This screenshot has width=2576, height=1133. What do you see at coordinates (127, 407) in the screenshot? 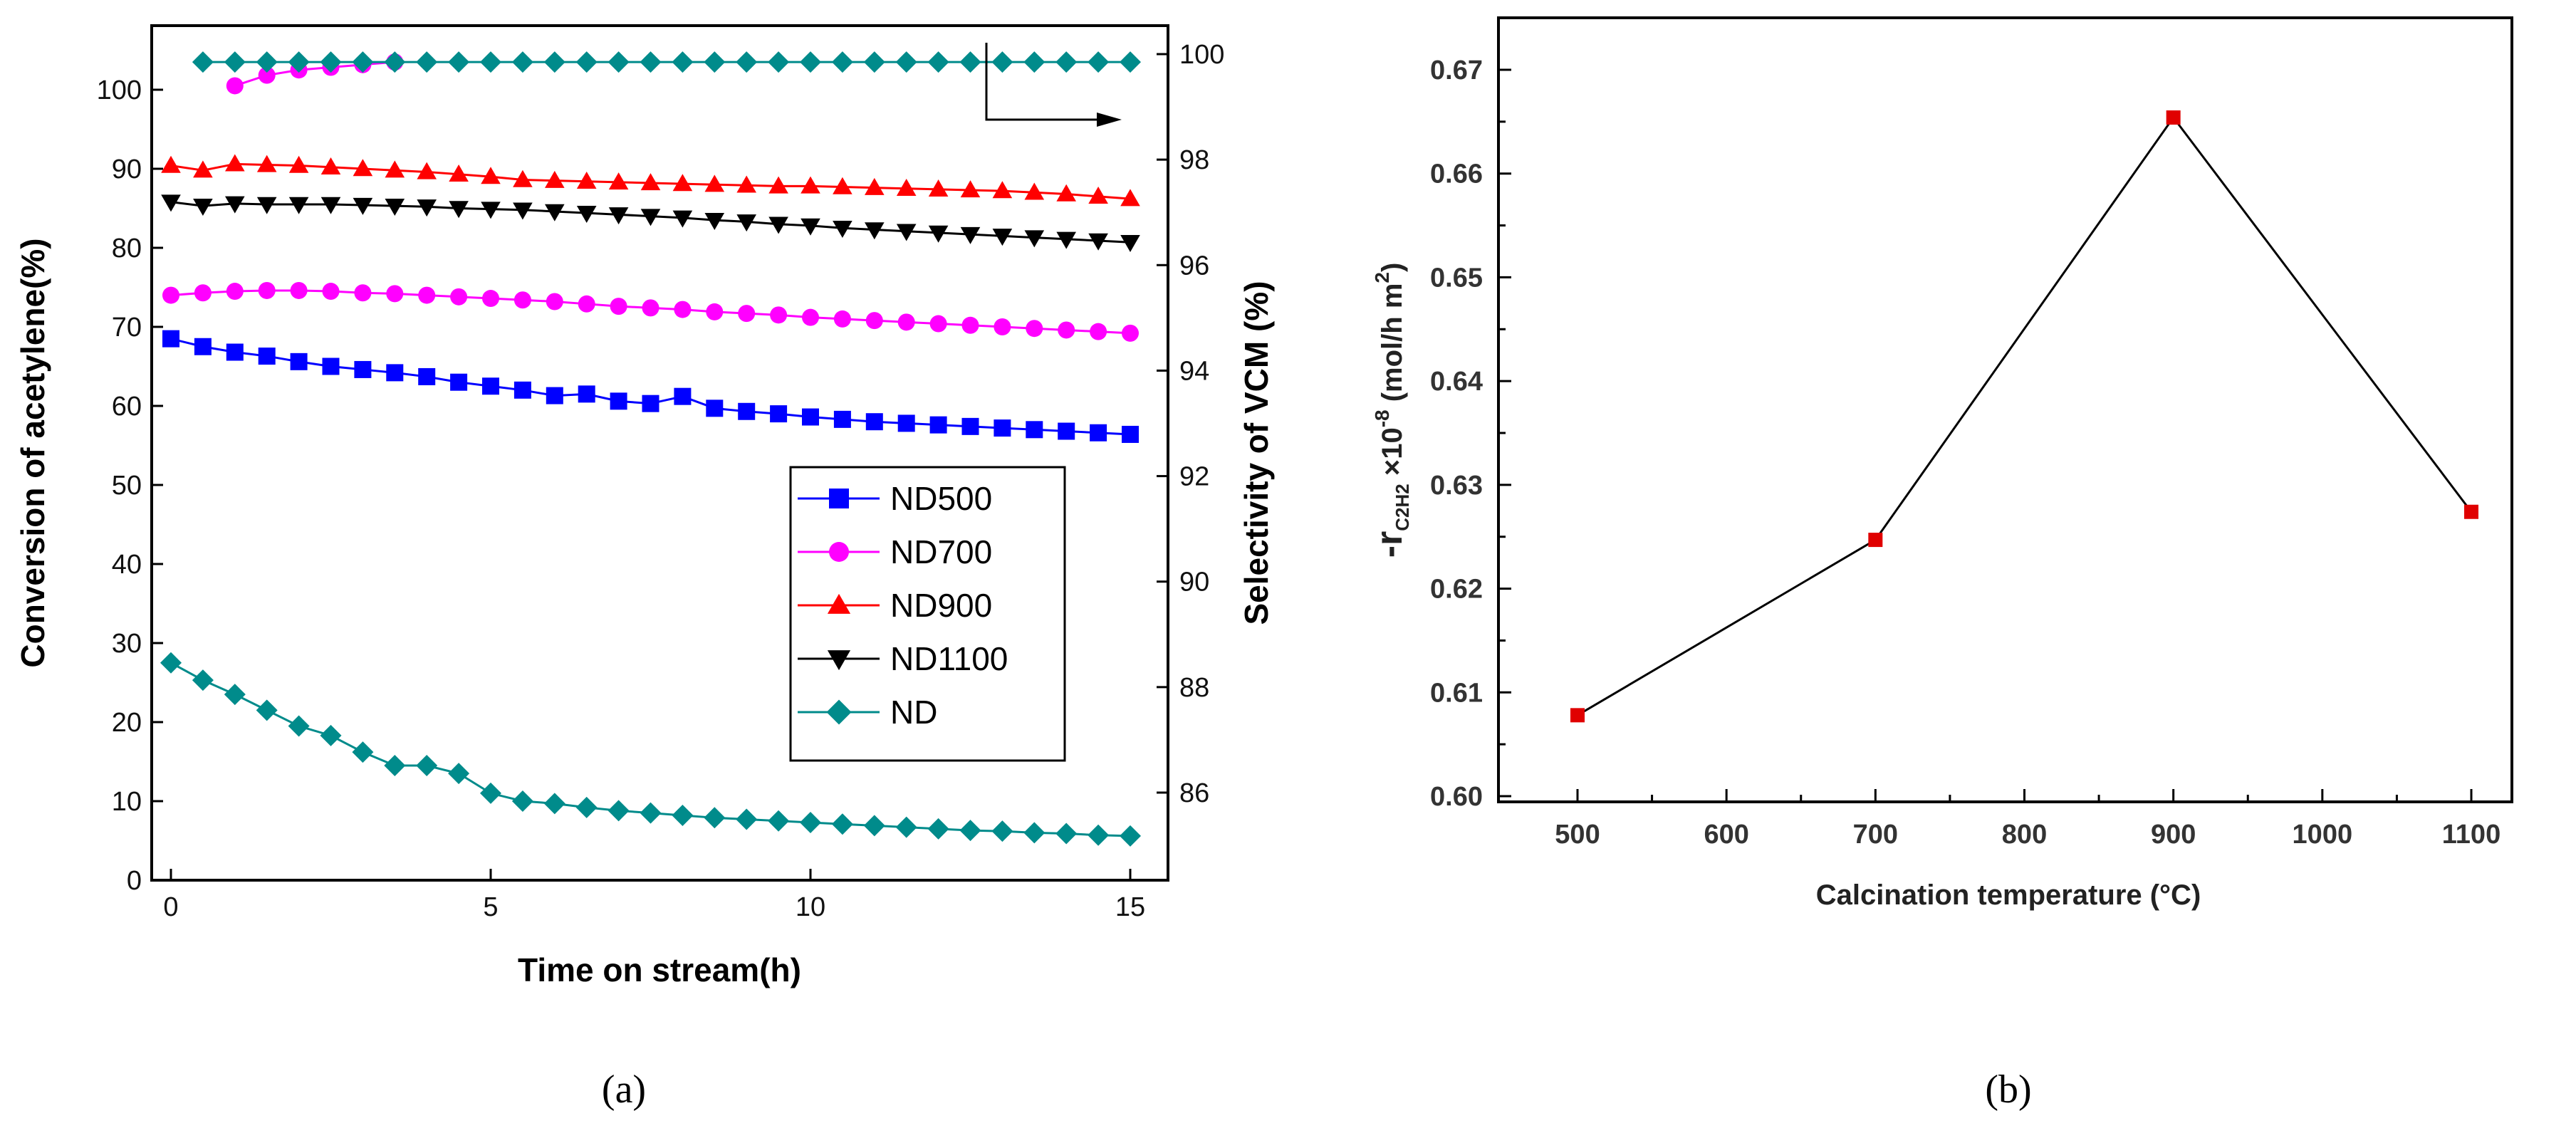
I see `y-tick-label: 60` at bounding box center [127, 407].